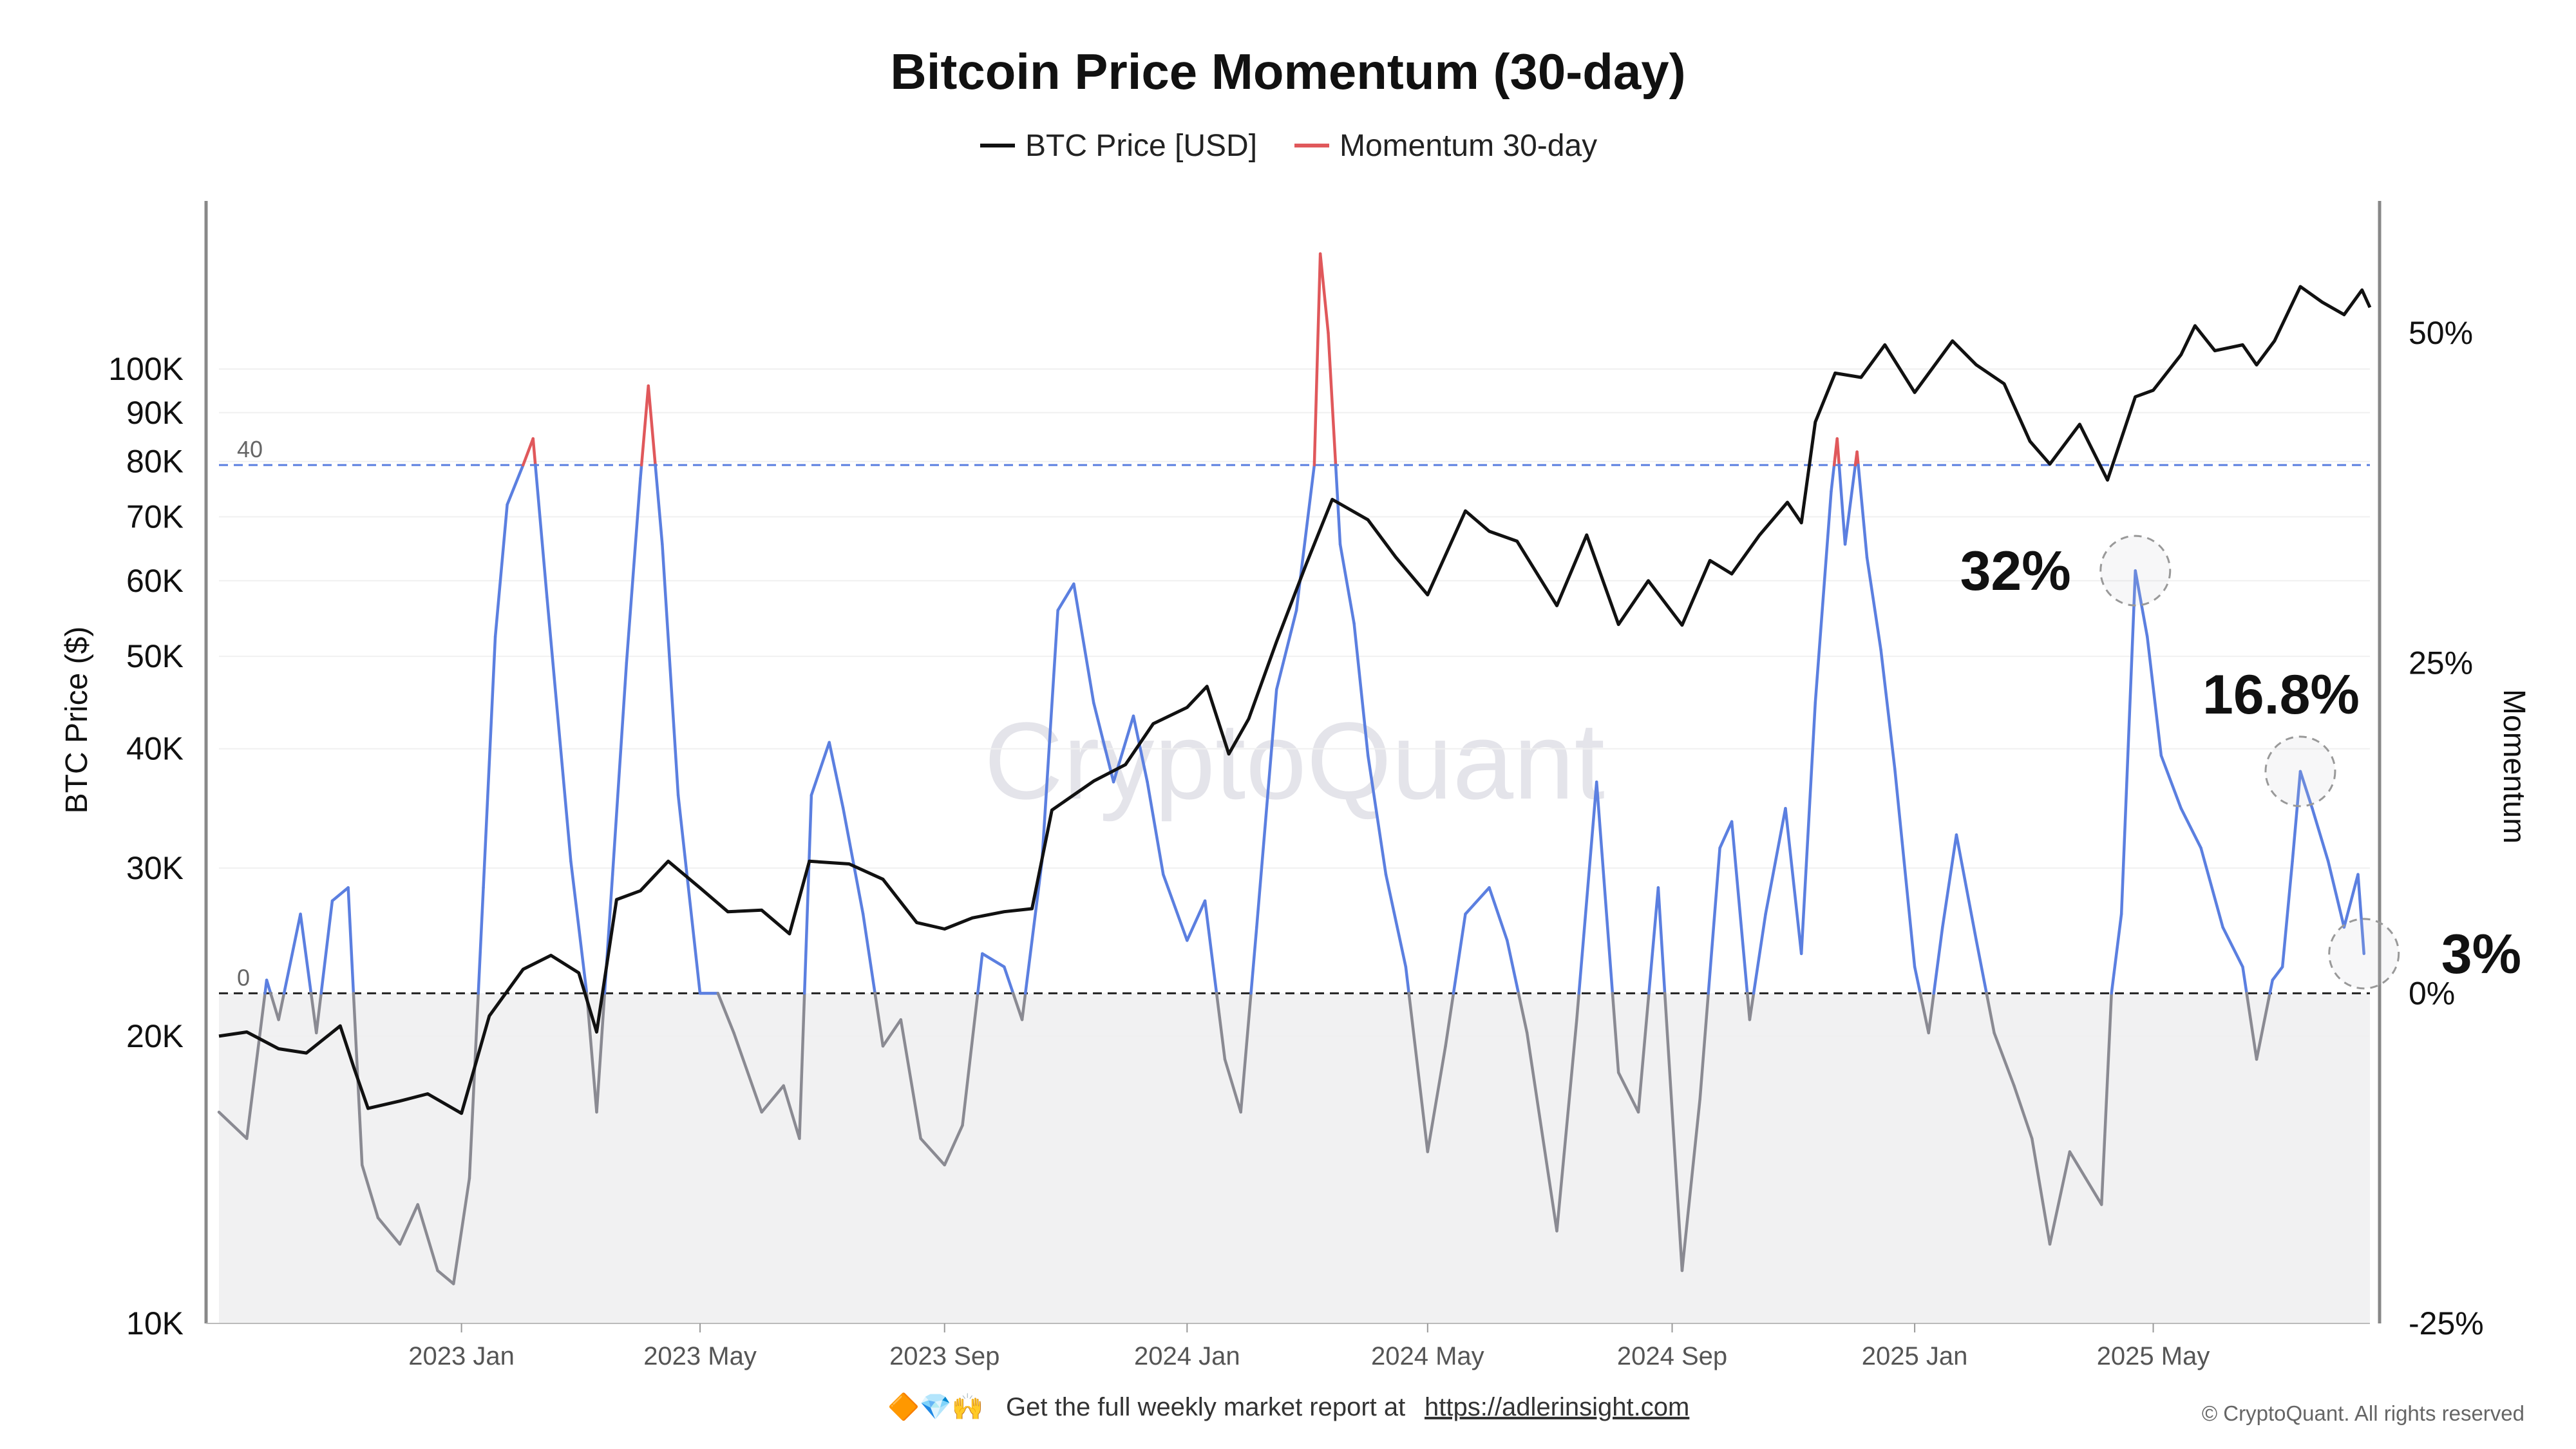 Image resolution: width=2576 pixels, height=1449 pixels. Describe the element at coordinates (2281, 695) in the screenshot. I see `annotation-label: 16.8%` at that location.